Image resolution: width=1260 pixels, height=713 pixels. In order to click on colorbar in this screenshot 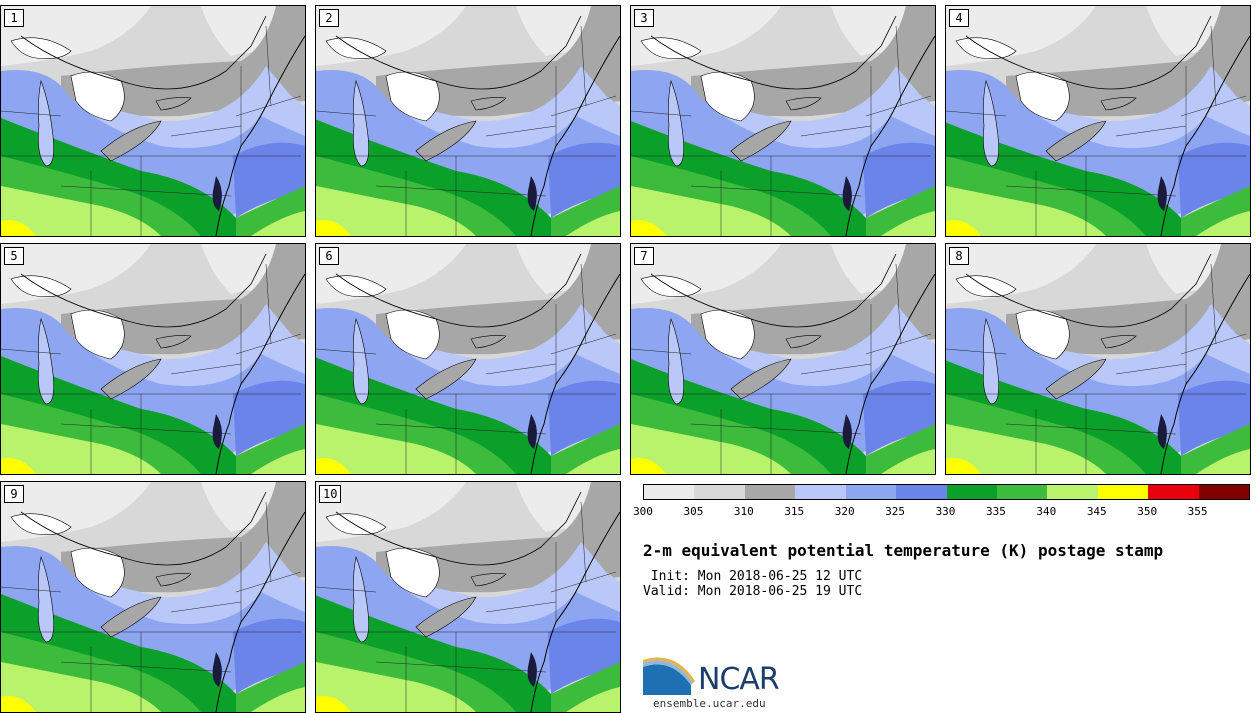, I will do `click(946, 492)`.